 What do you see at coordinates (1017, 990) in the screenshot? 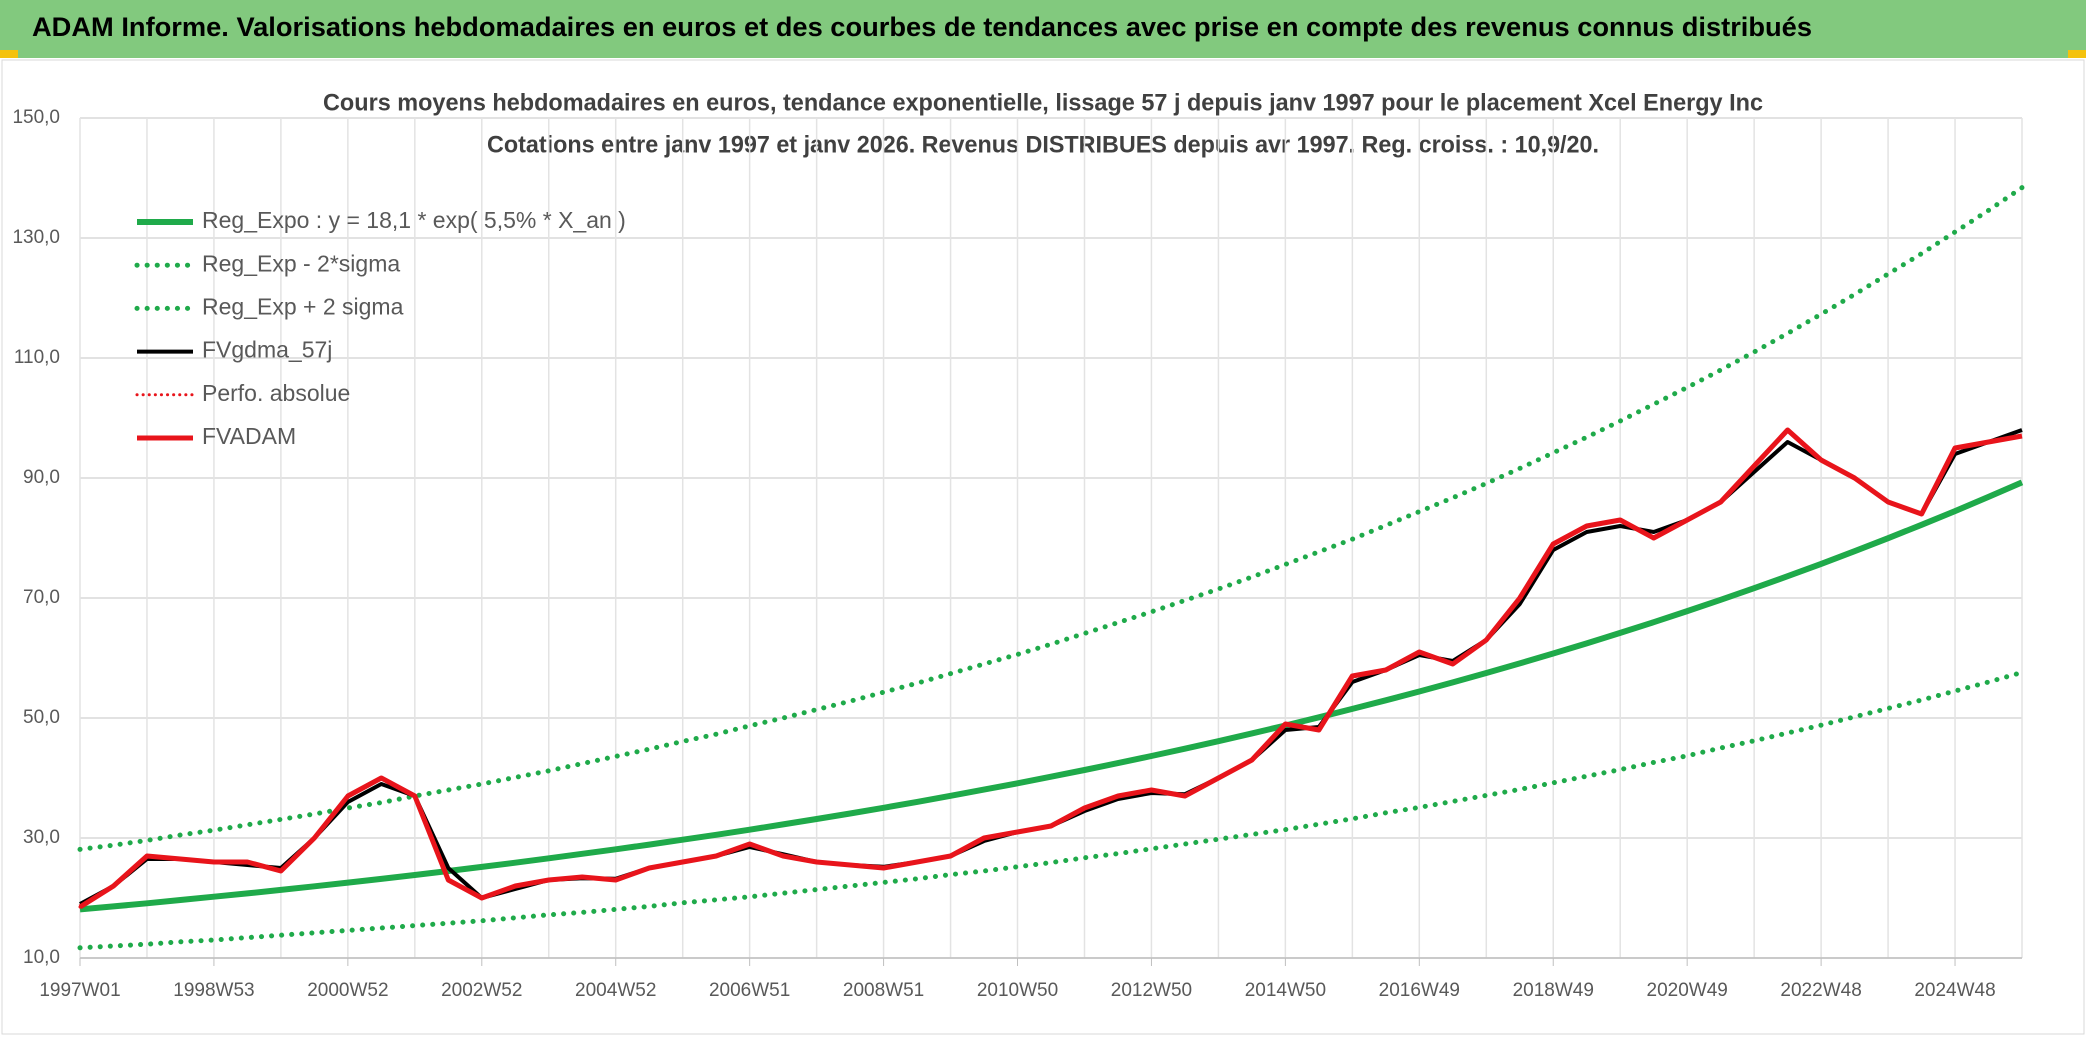
I see `x-tick-label: 2010W50` at bounding box center [1017, 990].